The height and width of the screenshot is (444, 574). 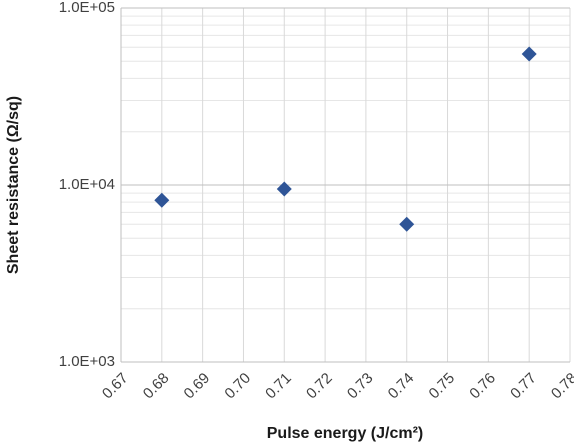 What do you see at coordinates (561, 386) in the screenshot?
I see `x-tick-label: 0.78` at bounding box center [561, 386].